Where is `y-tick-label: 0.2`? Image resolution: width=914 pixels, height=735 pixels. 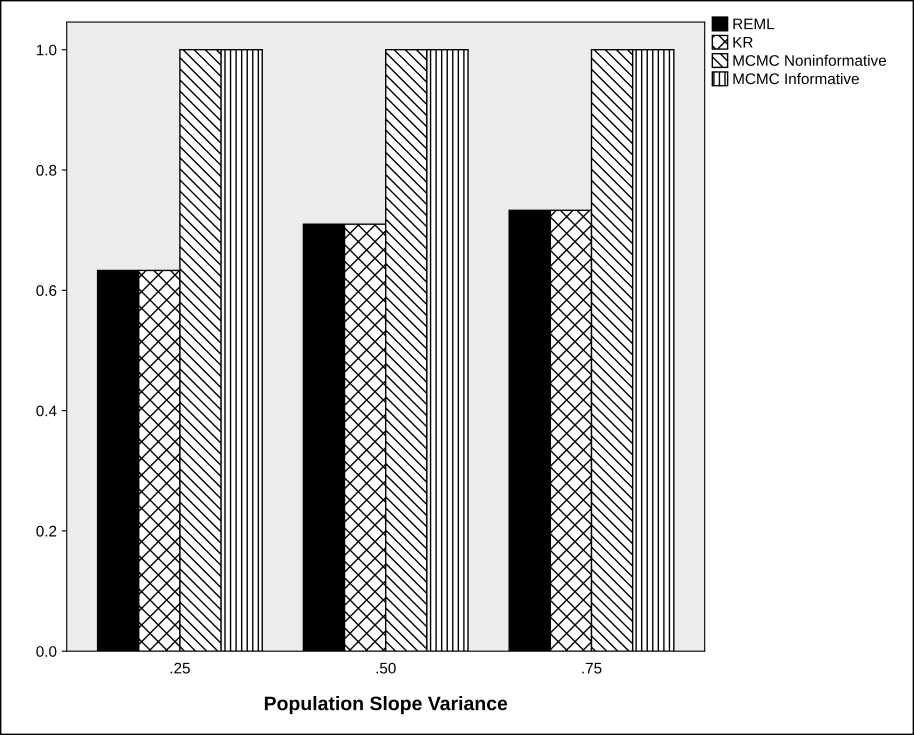 y-tick-label: 0.2 is located at coordinates (46, 531).